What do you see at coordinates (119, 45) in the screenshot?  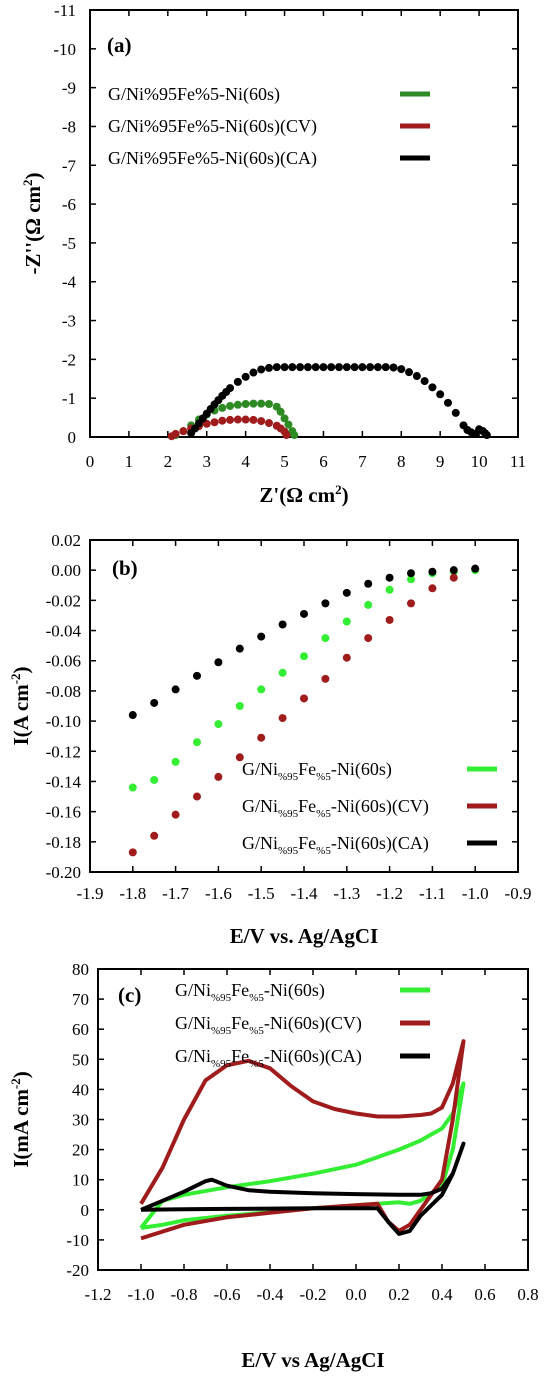 I see `panel-label: (a)` at bounding box center [119, 45].